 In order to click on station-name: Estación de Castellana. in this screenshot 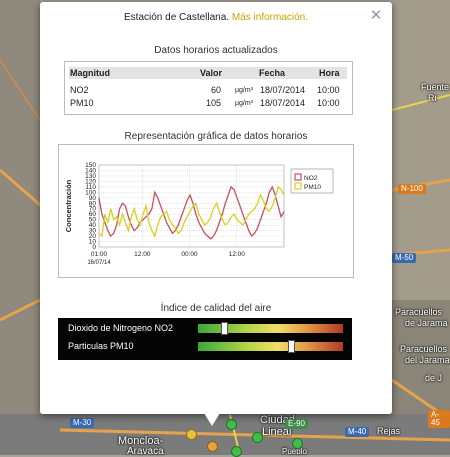, I will do `click(177, 17)`.